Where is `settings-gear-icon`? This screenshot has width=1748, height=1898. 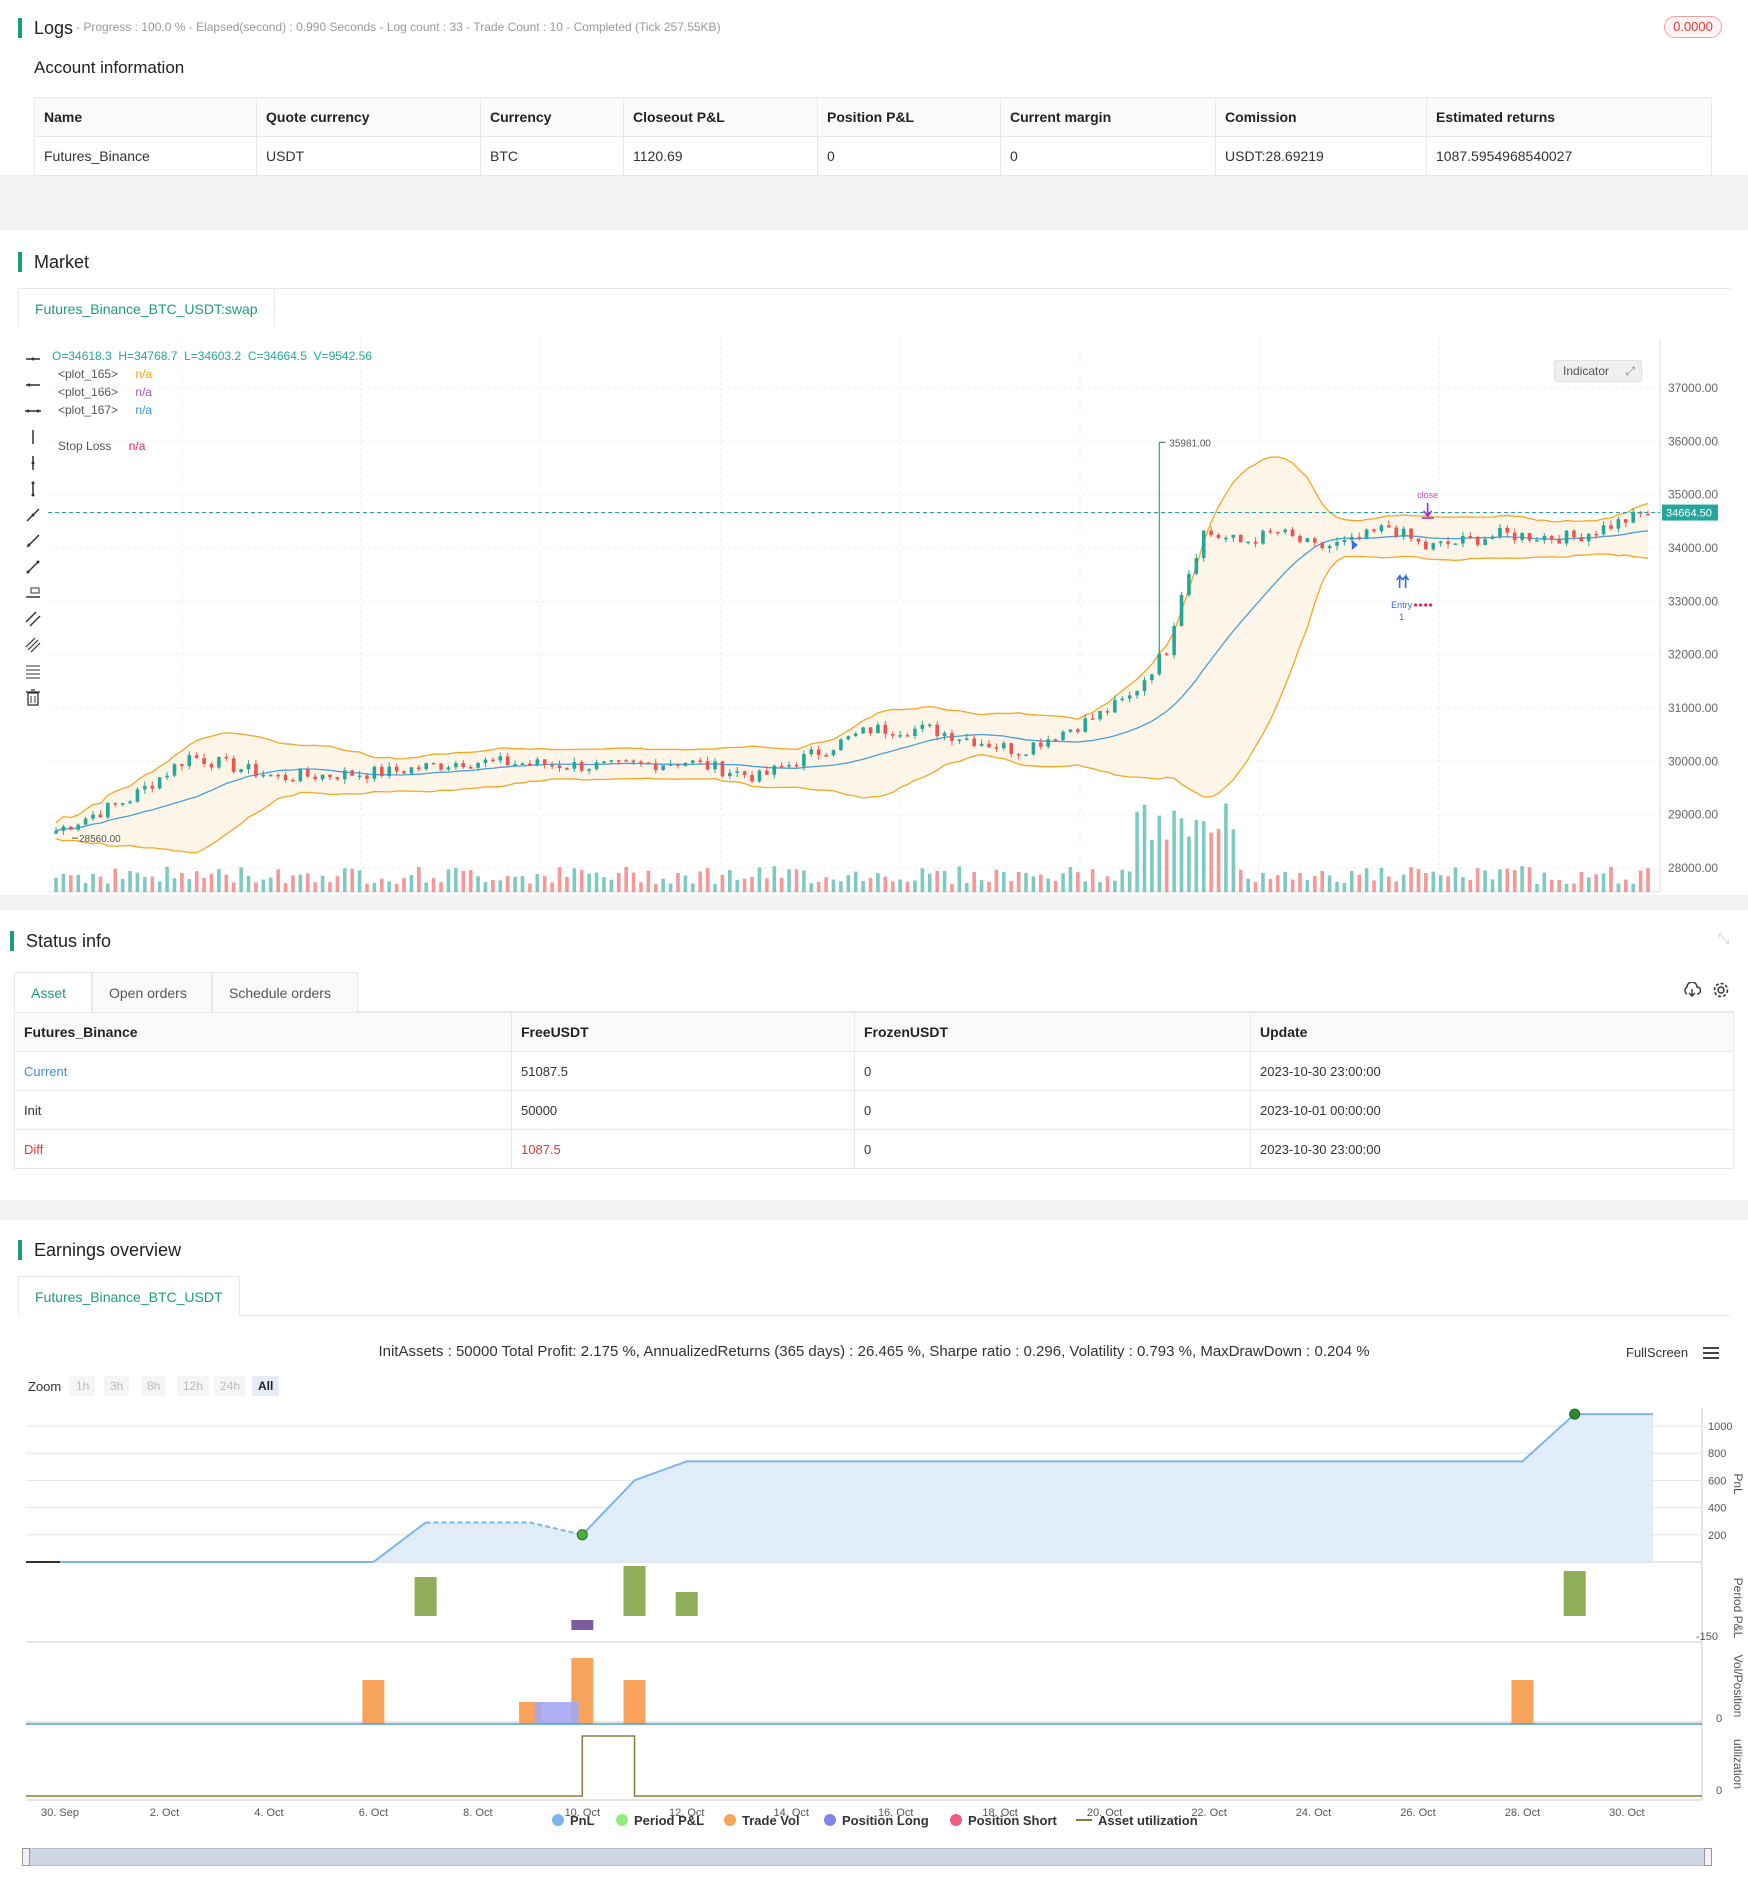
settings-gear-icon is located at coordinates (1721, 992).